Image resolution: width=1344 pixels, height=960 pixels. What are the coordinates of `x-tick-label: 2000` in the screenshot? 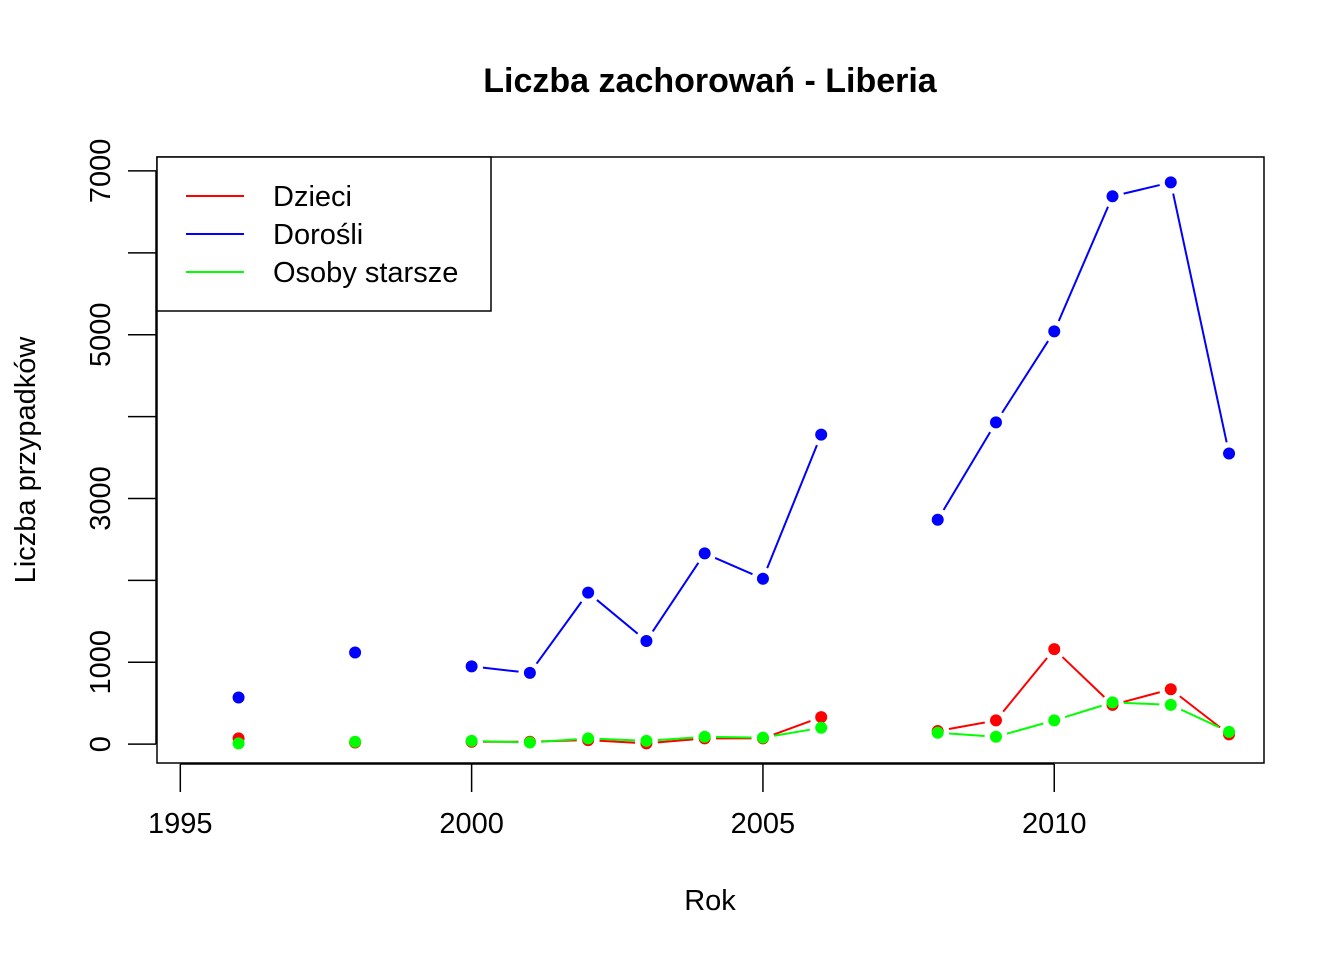 It's located at (471, 824).